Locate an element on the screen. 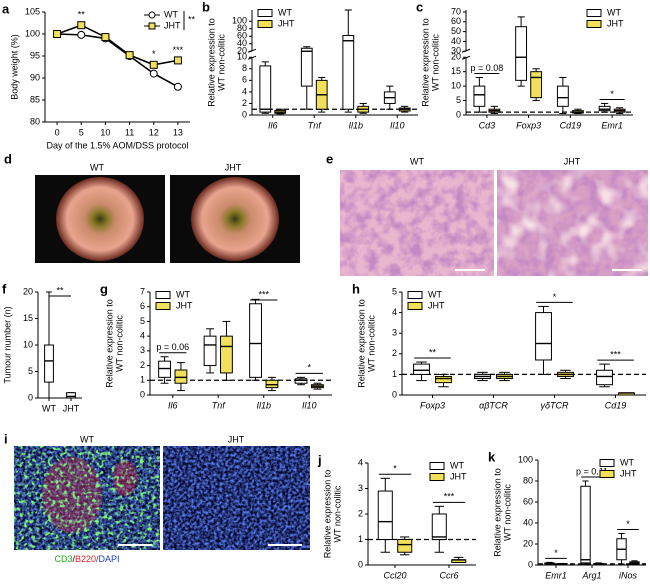 Image resolution: width=650 pixels, height=585 pixels. y-tick-label: 10 is located at coordinates (242, 57).